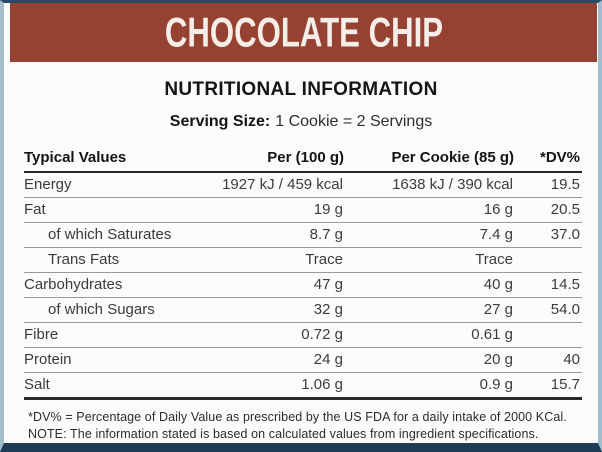  I want to click on value-dv: 20.5, so click(548, 210).